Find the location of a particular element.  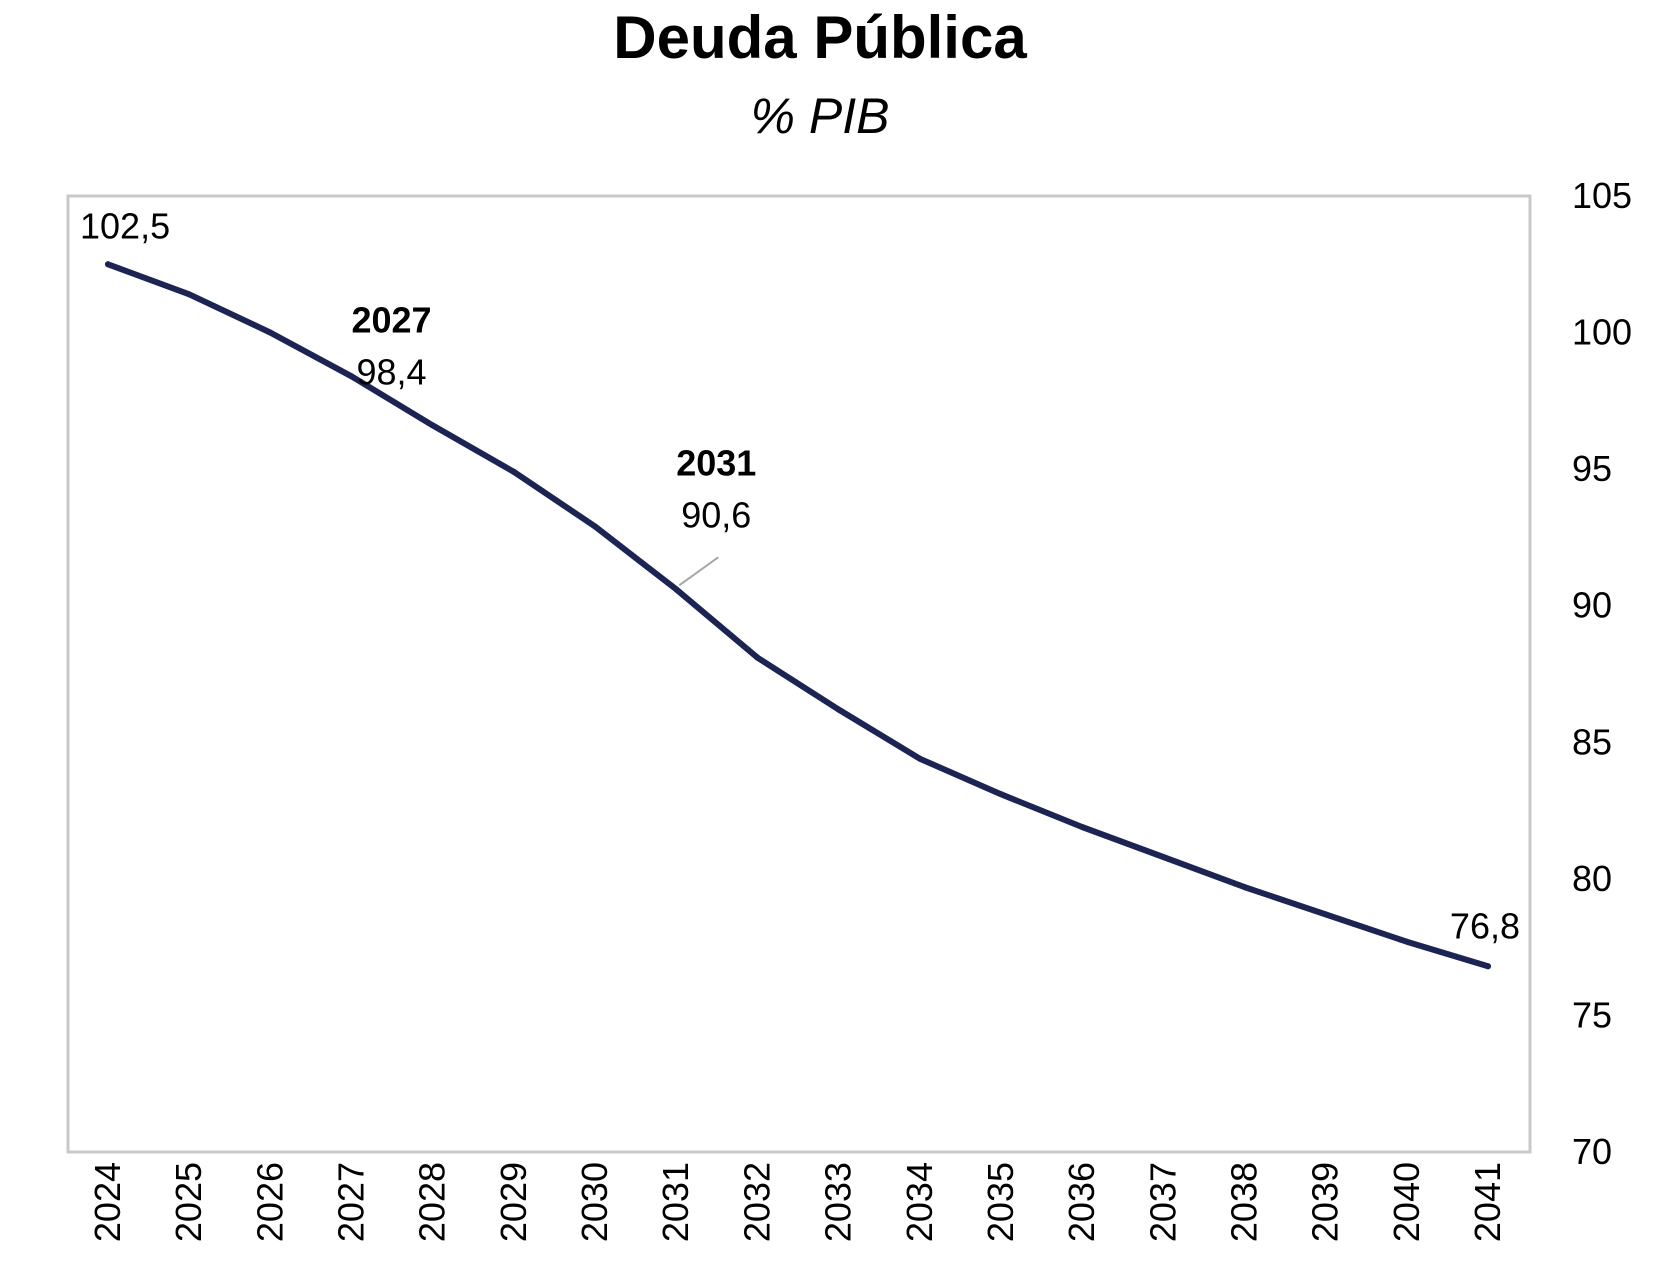

data-point-2027 is located at coordinates (351, 376).